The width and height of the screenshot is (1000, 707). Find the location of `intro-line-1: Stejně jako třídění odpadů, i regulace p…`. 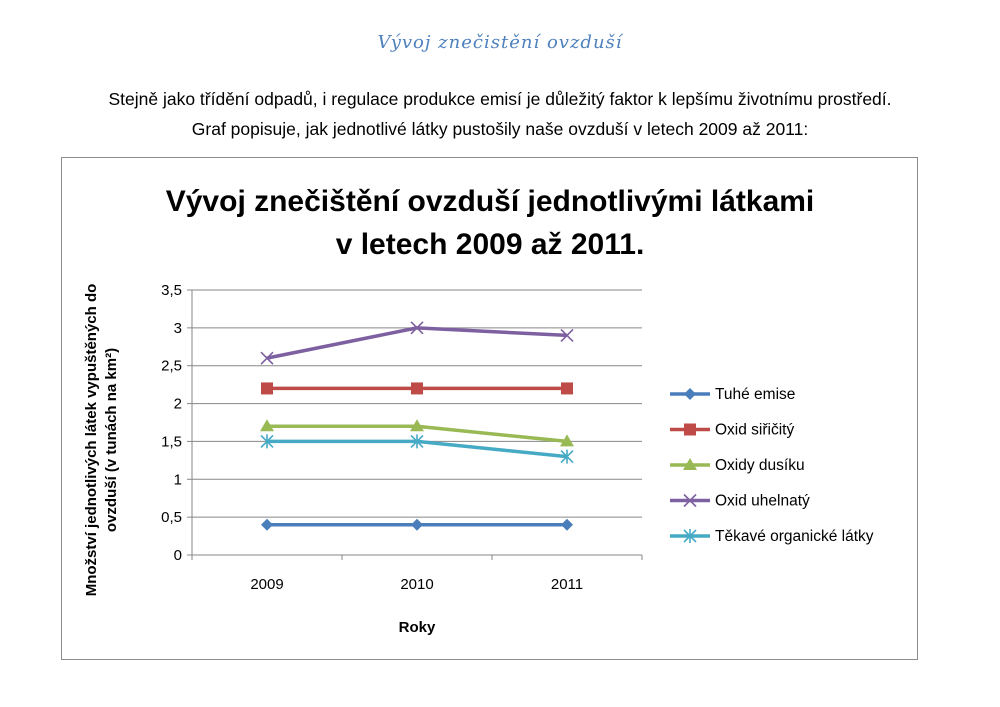

intro-line-1: Stejně jako třídění odpadů, i regulace p… is located at coordinates (500, 99).